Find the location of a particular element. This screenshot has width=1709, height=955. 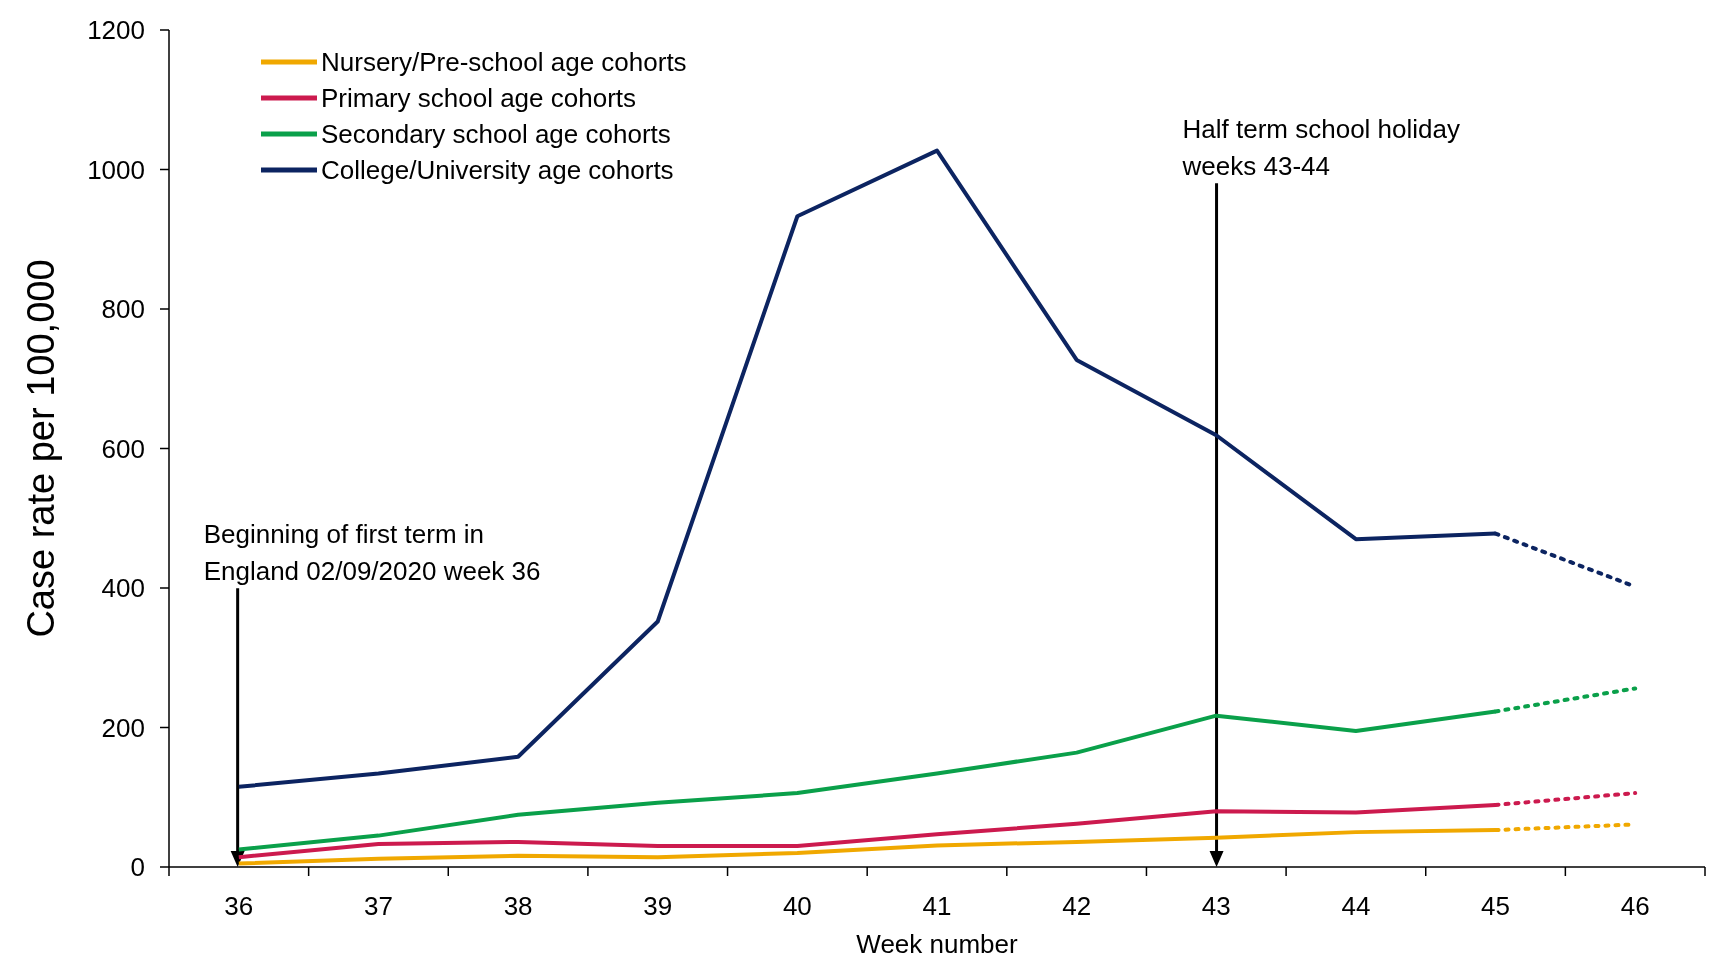

annotation: Beginning of first term in England 02/09/2020 week 36 is located at coordinates (372, 553).